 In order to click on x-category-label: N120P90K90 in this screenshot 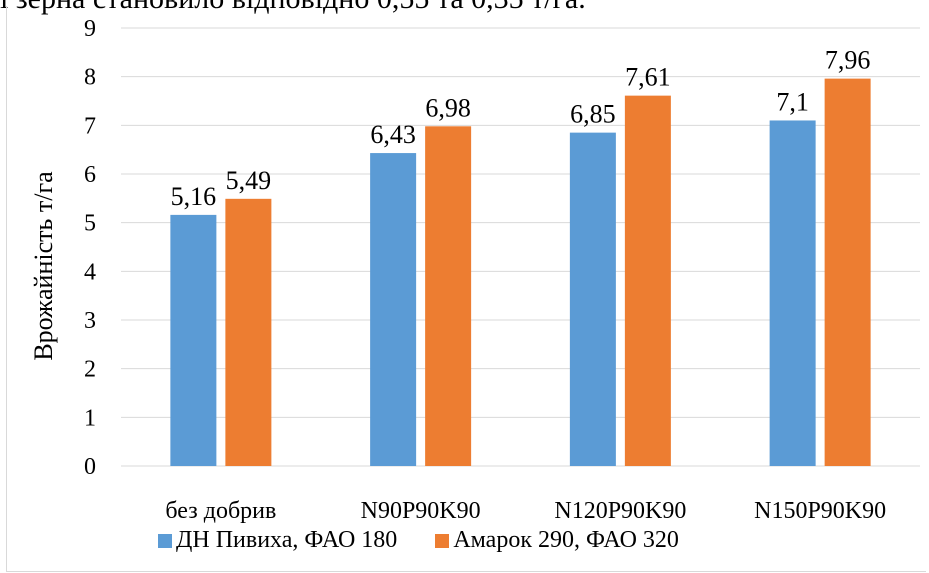, I will do `click(620, 511)`.